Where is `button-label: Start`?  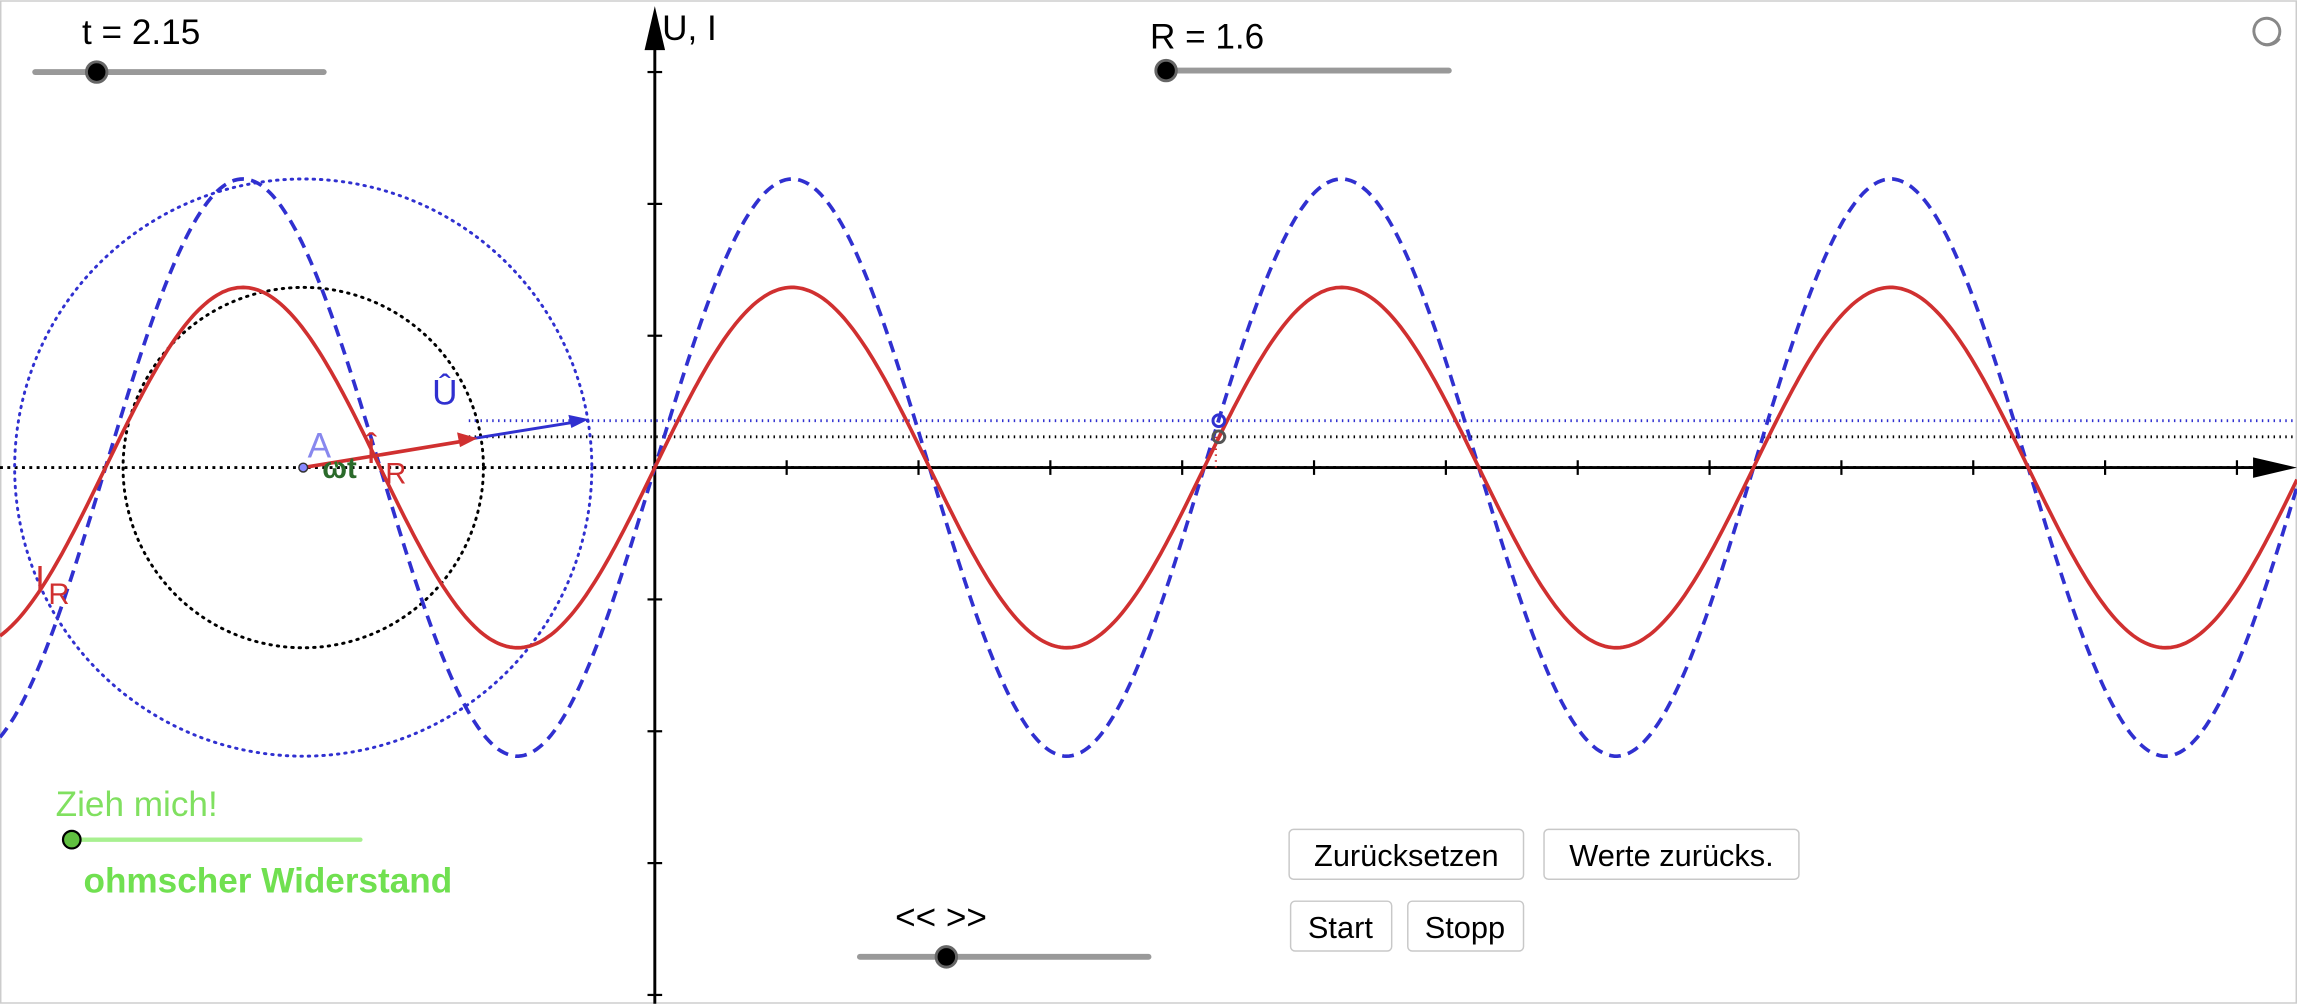
button-label: Start is located at coordinates (1340, 927).